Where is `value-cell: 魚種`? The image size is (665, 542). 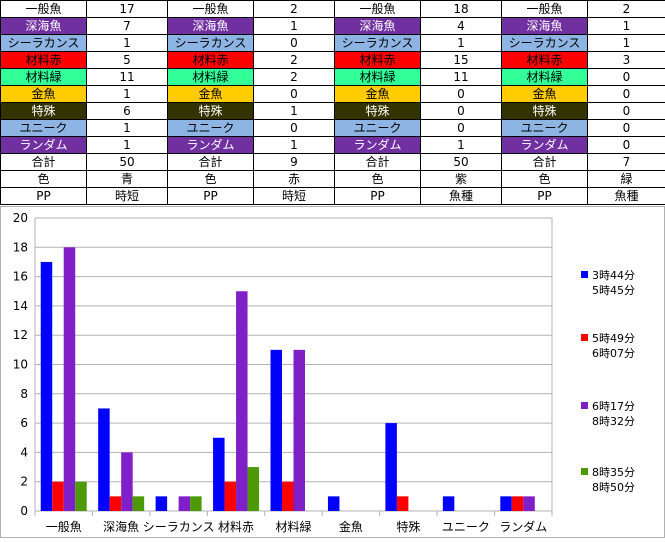 value-cell: 魚種 is located at coordinates (461, 196).